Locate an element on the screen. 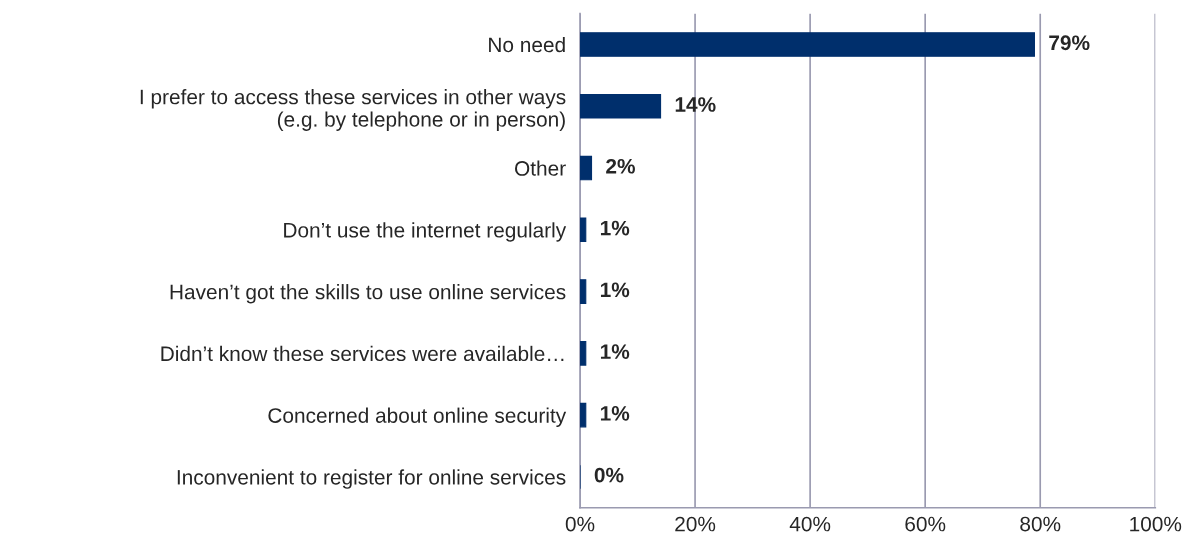 Image resolution: width=1191 pixels, height=546 pixels. x-tick-label: 100% is located at coordinates (1156, 524).